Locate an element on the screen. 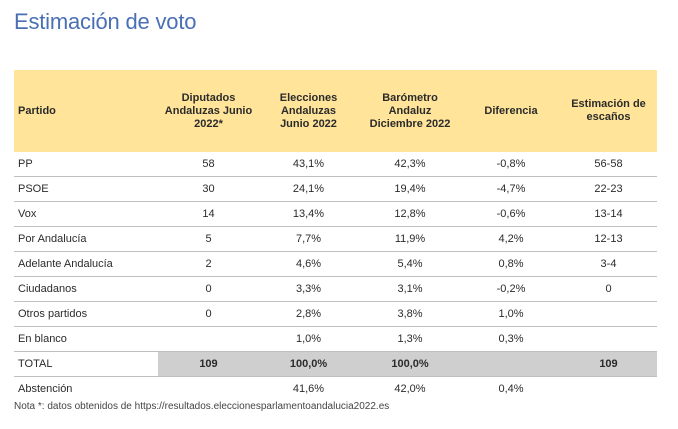  table-row: Por Andalucía 5 7,7% 11,9% 4,2% 12-13 is located at coordinates (335, 239).